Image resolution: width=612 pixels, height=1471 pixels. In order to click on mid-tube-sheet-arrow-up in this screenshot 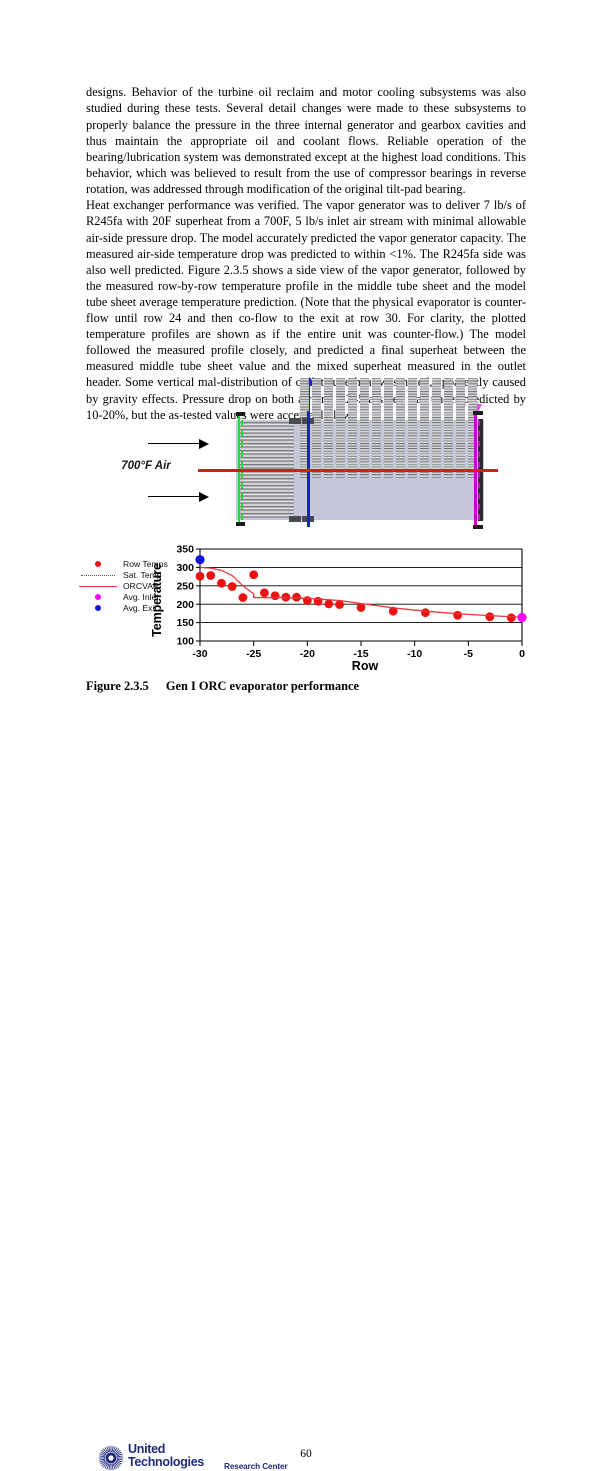, I will do `click(310, 395)`.